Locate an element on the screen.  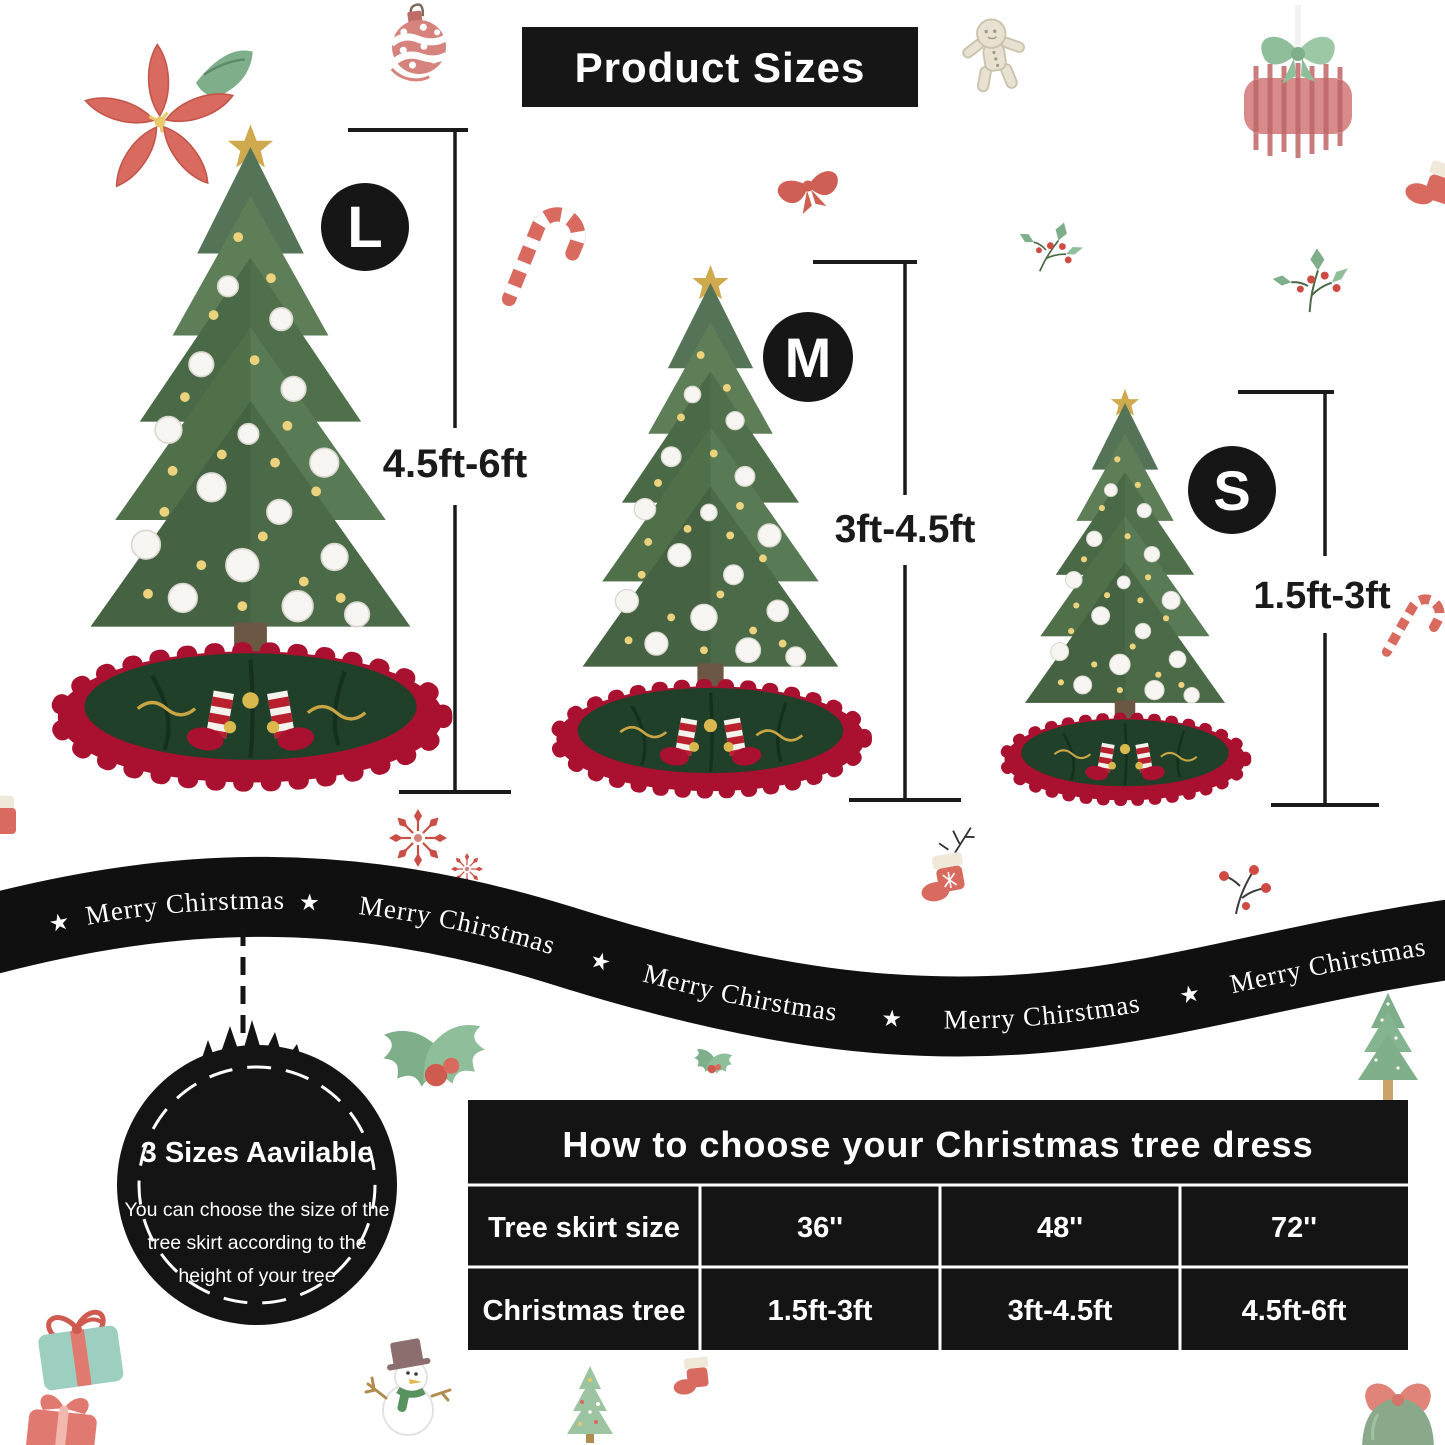
badge-body-line2: tree skirt according to the is located at coordinates (257, 1243).